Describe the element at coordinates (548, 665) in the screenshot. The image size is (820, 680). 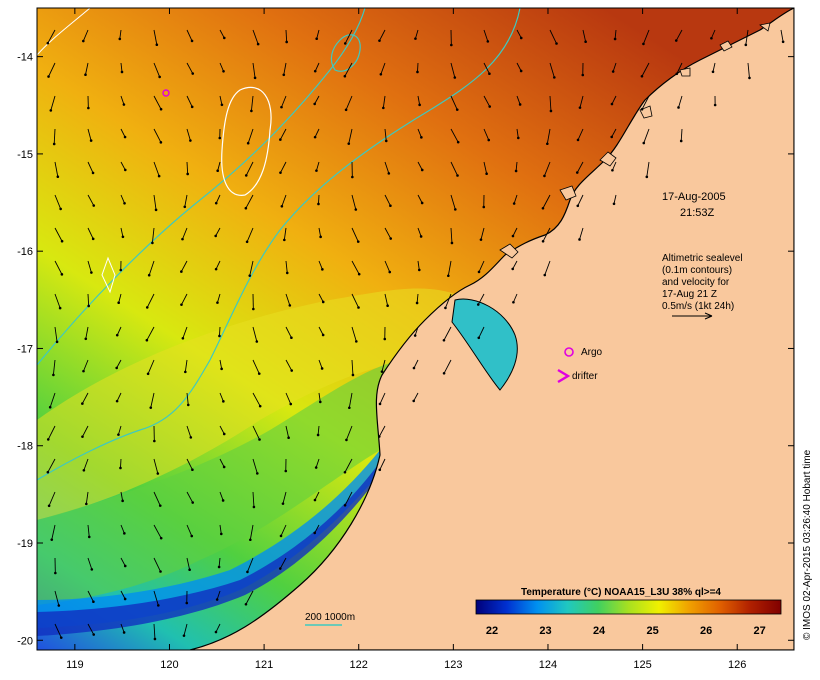
I see `lon-tick-label: 124` at that location.